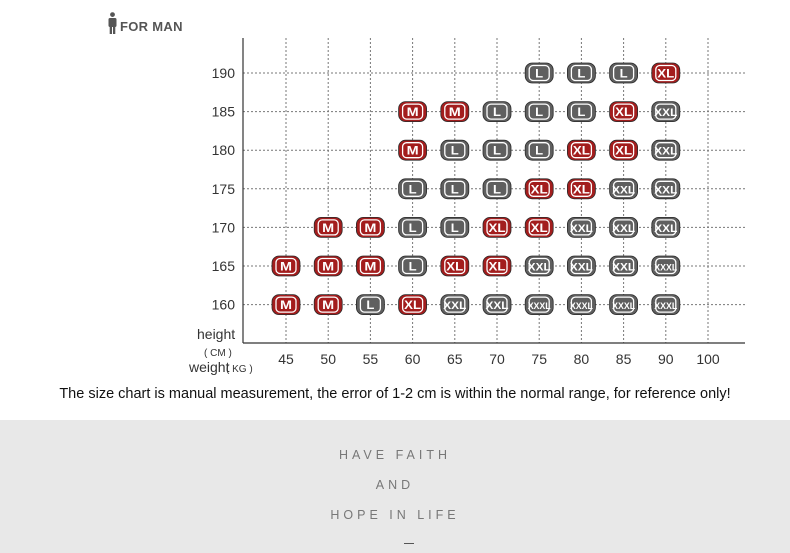  I want to click on y-tick-label: 180, so click(224, 150).